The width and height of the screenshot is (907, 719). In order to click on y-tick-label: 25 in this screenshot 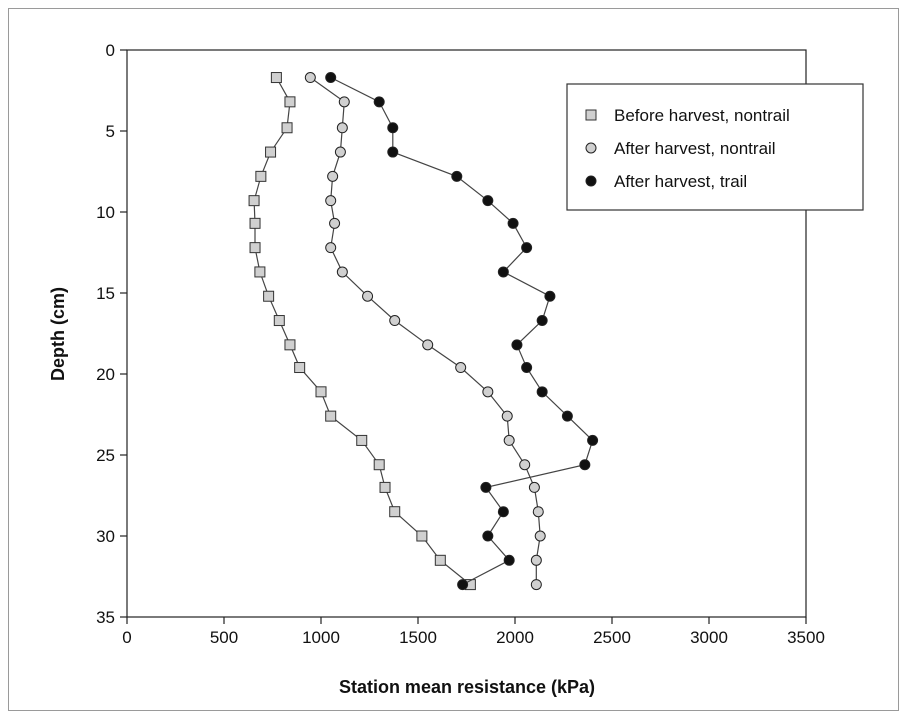, I will do `click(105, 455)`.